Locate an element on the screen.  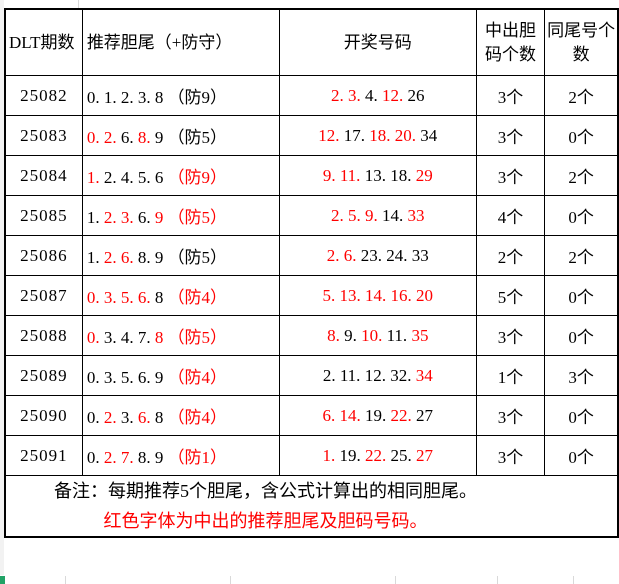
period-cell: 25083 is located at coordinates (43, 135).